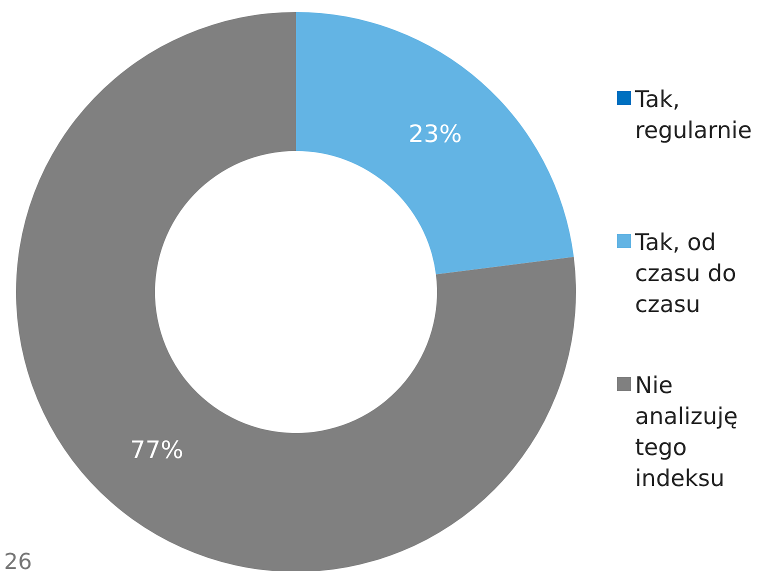 This screenshot has width=778, height=571. What do you see at coordinates (686, 432) in the screenshot?
I see `legend-label: Nie analizuję tego indeksu` at bounding box center [686, 432].